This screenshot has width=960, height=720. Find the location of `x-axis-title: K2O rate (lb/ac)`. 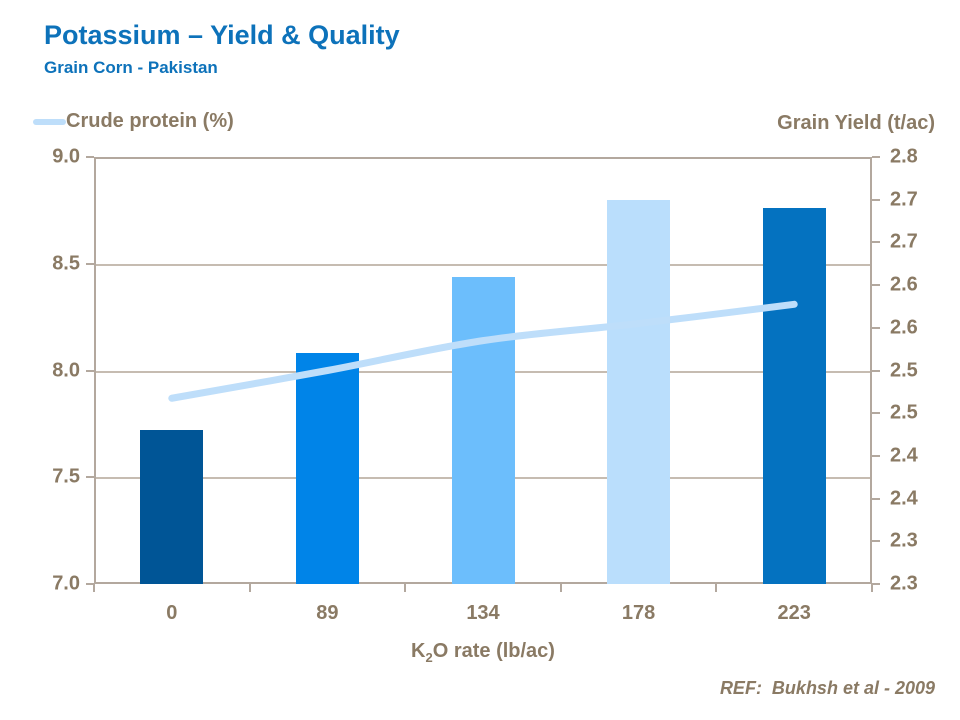

x-axis-title: K2O rate (lb/ac) is located at coordinates (483, 652).